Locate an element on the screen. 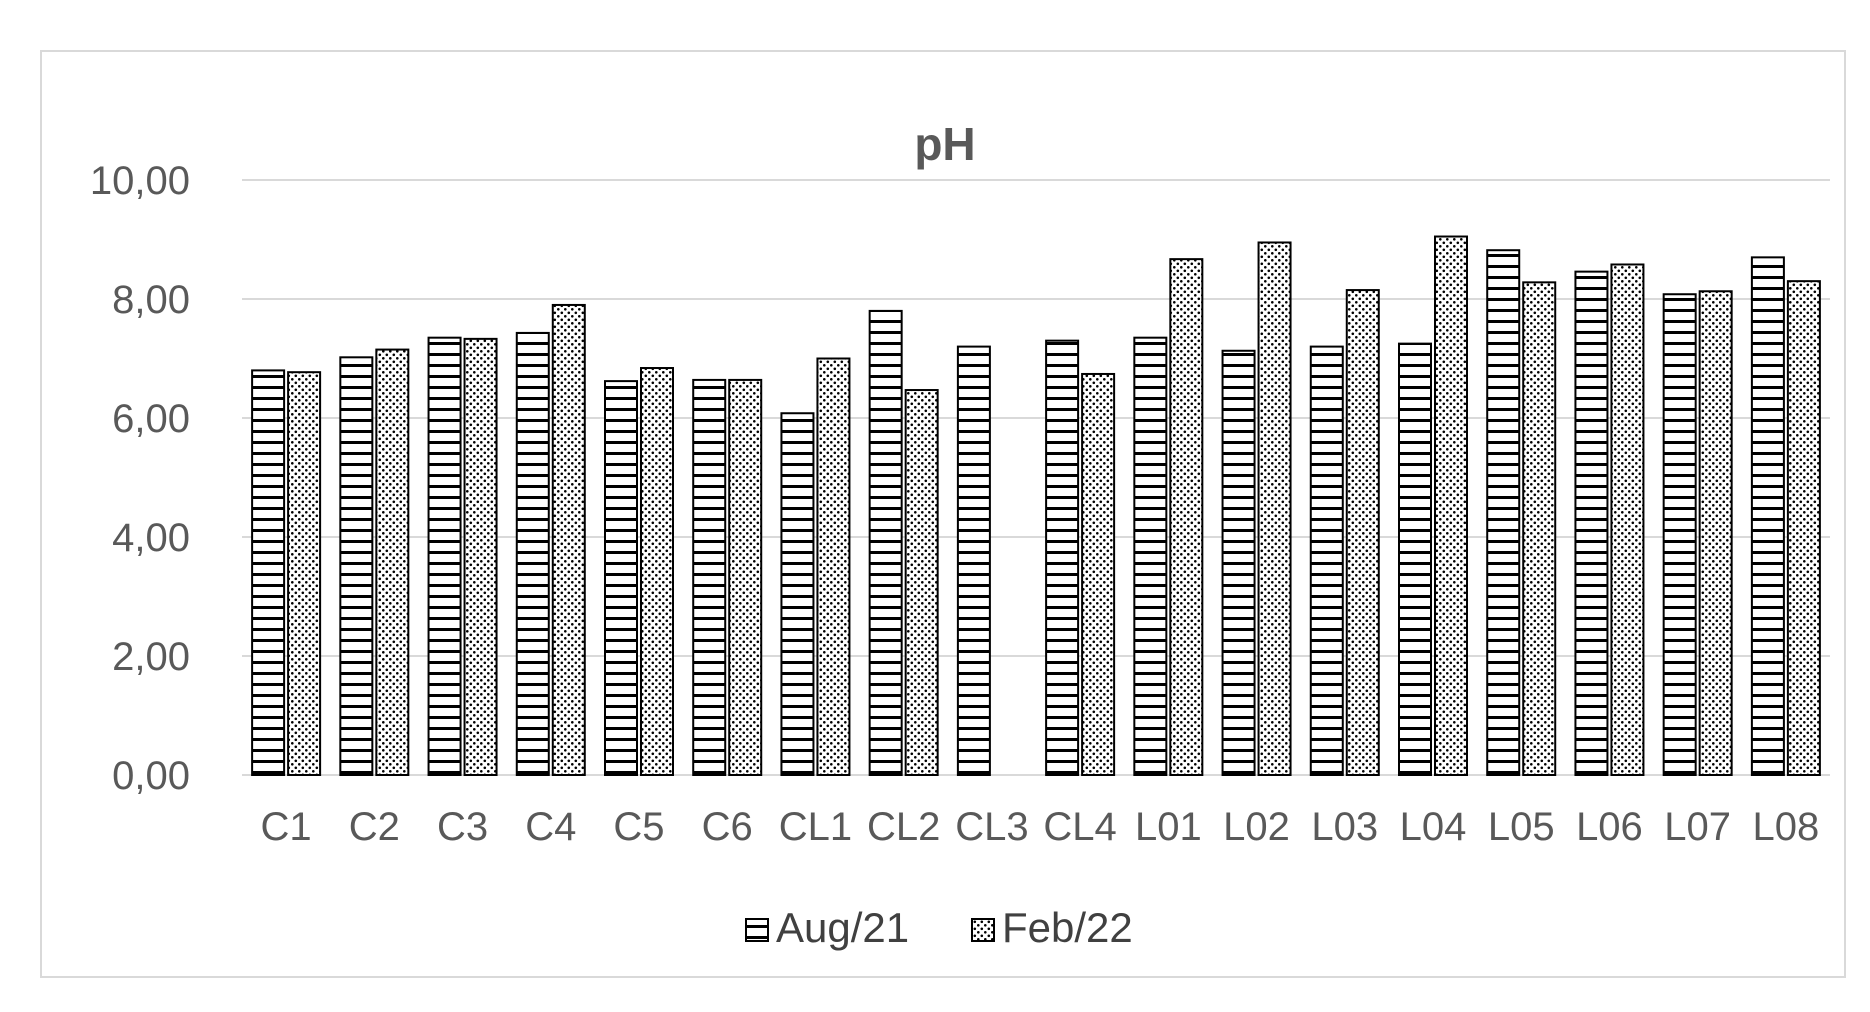 The image size is (1870, 1012). bar-feb22-c3 is located at coordinates (480, 556).